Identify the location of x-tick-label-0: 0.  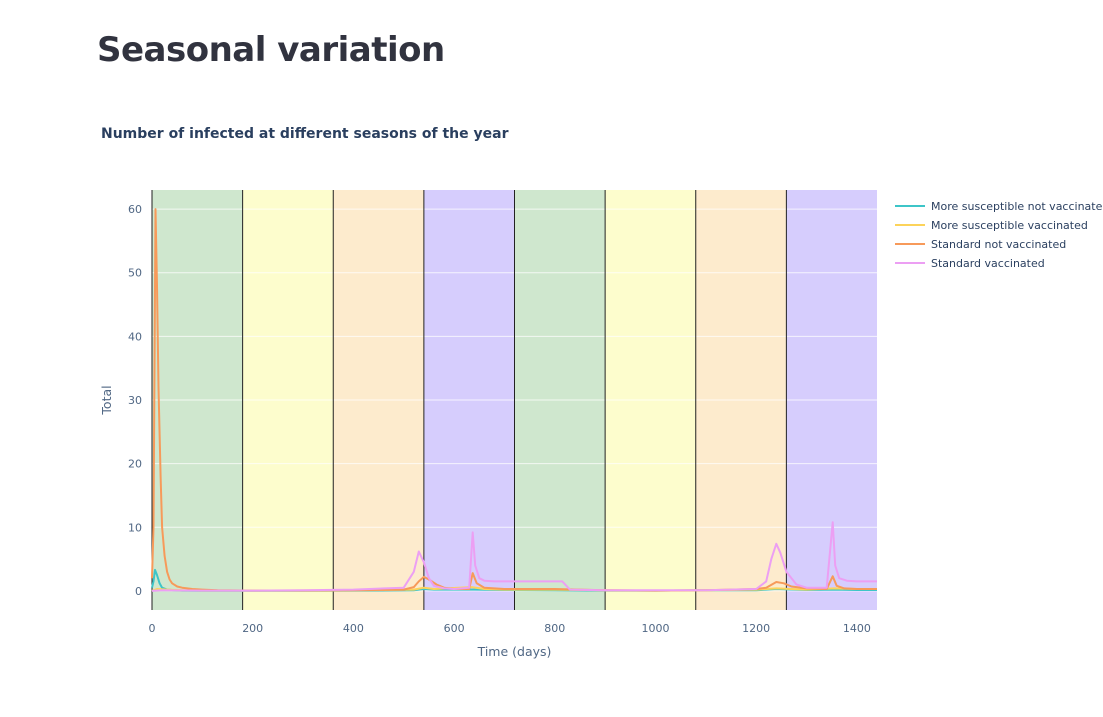
(152, 628).